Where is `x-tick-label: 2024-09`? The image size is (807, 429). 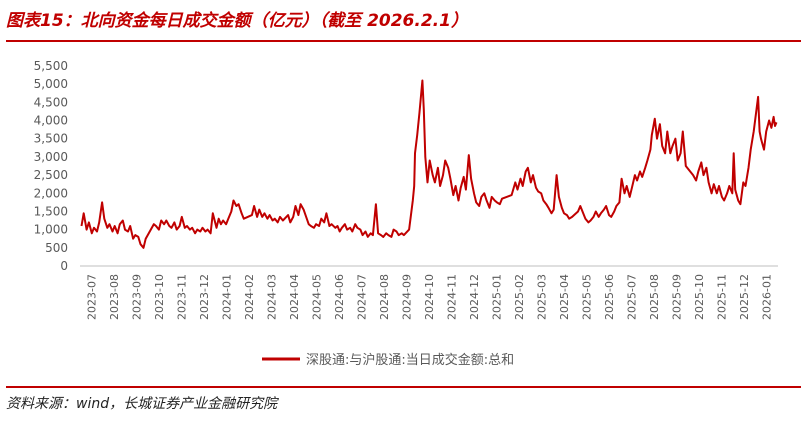 x-tick-label: 2024-09 is located at coordinates (406, 297).